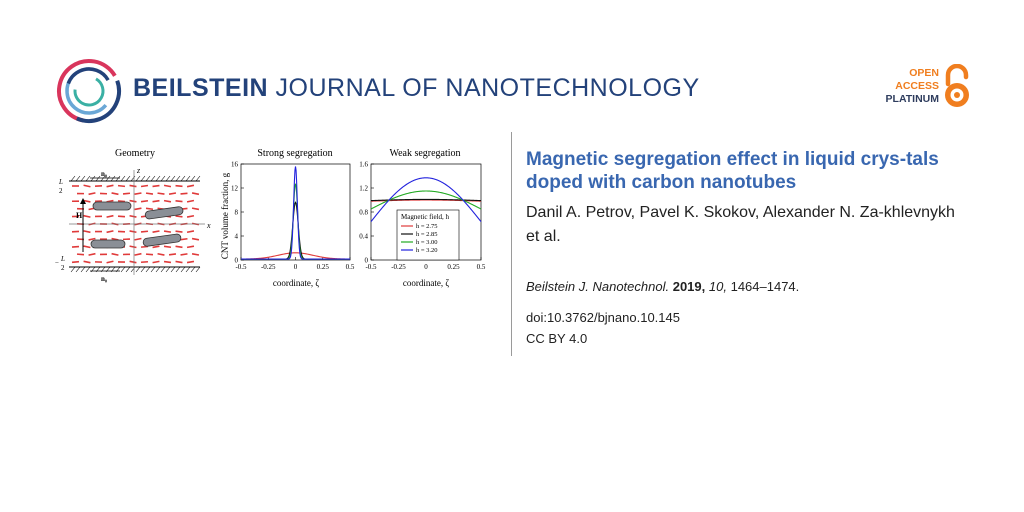 The width and height of the screenshot is (1024, 512). Describe the element at coordinates (426, 283) in the screenshot. I see `xlabel-weak: coordinate, ζ` at that location.